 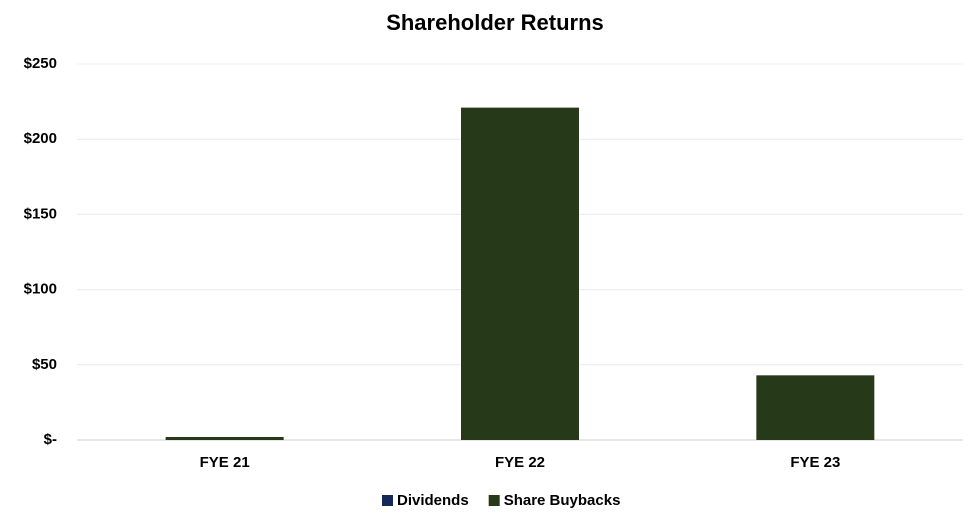 What do you see at coordinates (433, 500) in the screenshot?
I see `legend-label: Dividends` at bounding box center [433, 500].